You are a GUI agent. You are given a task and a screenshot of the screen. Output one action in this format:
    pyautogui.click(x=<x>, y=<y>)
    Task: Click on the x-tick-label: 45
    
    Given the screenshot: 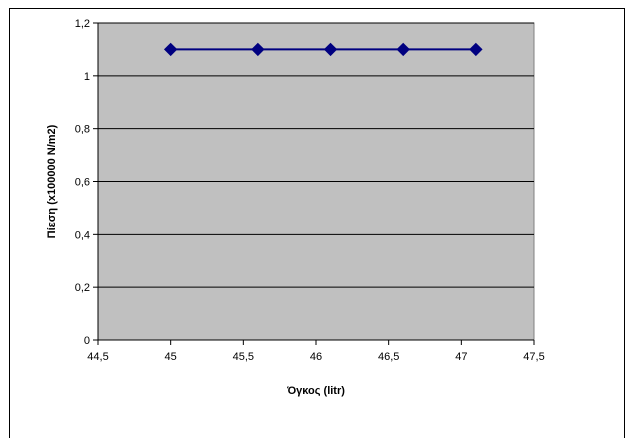 What is the action you would take?
    pyautogui.click(x=171, y=357)
    